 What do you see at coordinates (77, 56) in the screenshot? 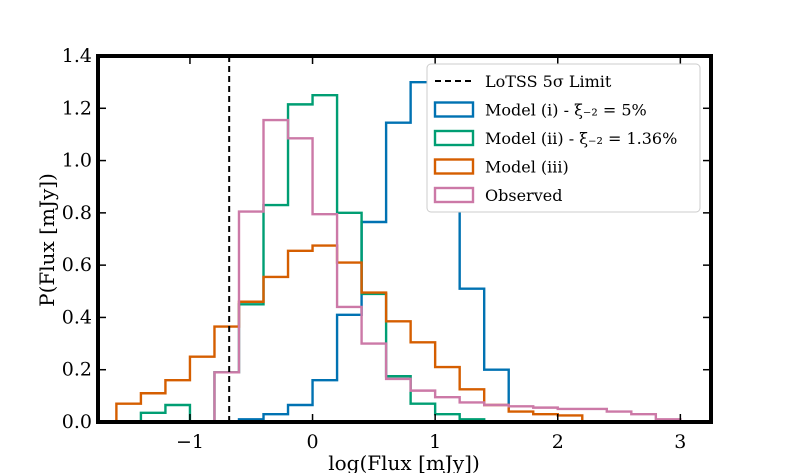
I see `y-tick-label: 1.4` at bounding box center [77, 56].